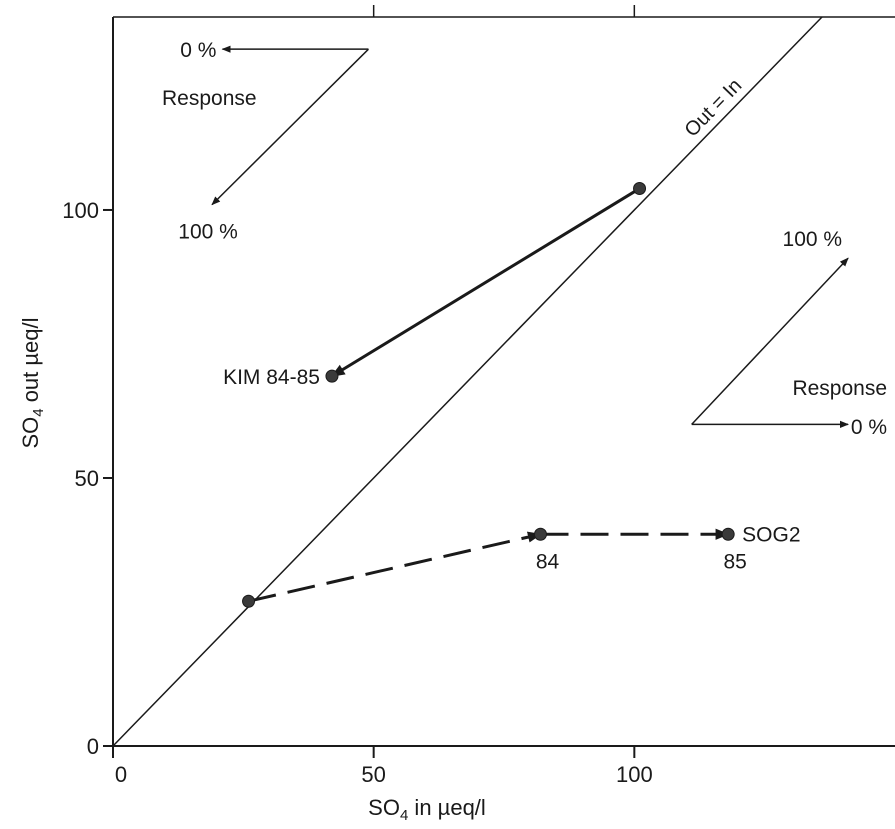  Describe the element at coordinates (93, 746) in the screenshot. I see `y-tick-label: 0` at that location.